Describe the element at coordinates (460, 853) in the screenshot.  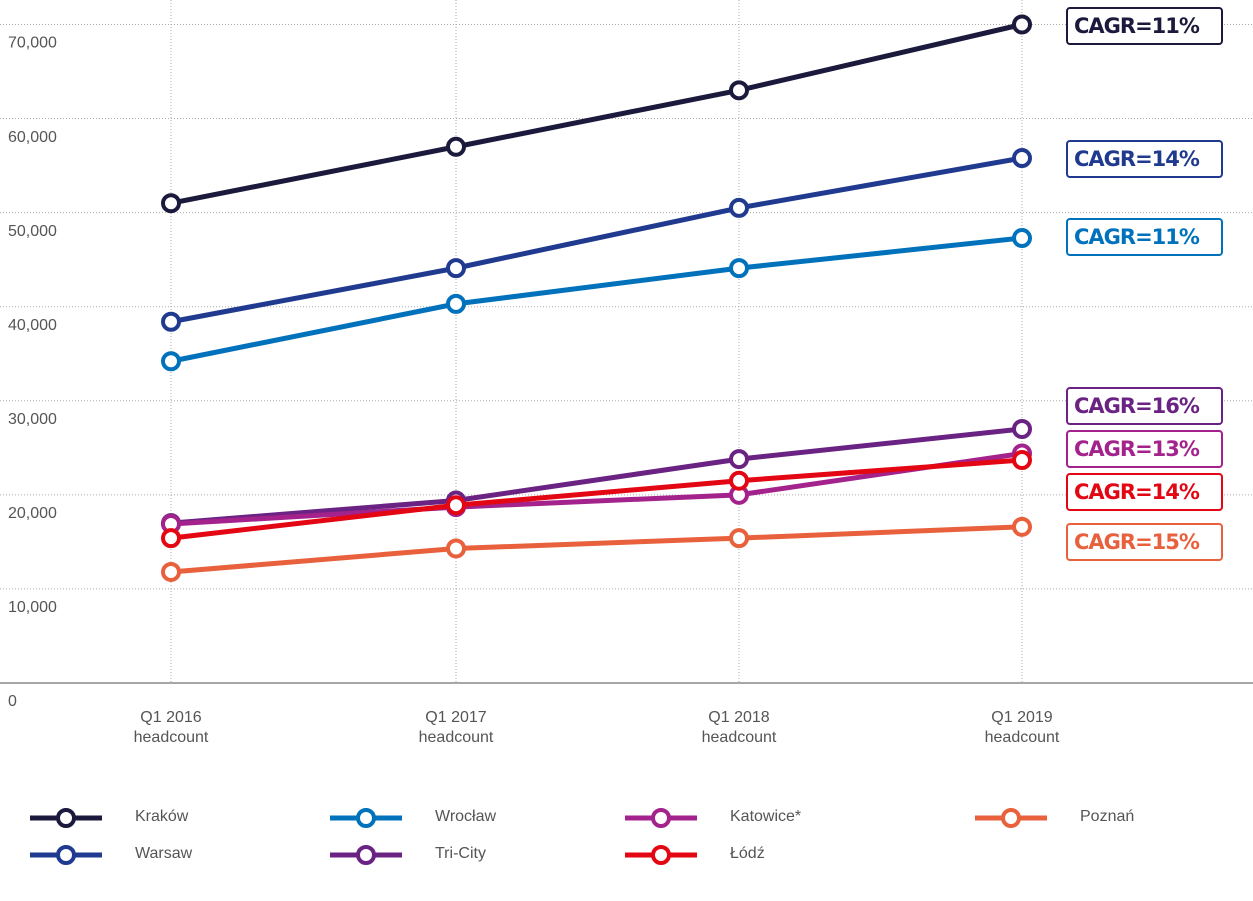
I see `legend-label: Tri-City` at that location.